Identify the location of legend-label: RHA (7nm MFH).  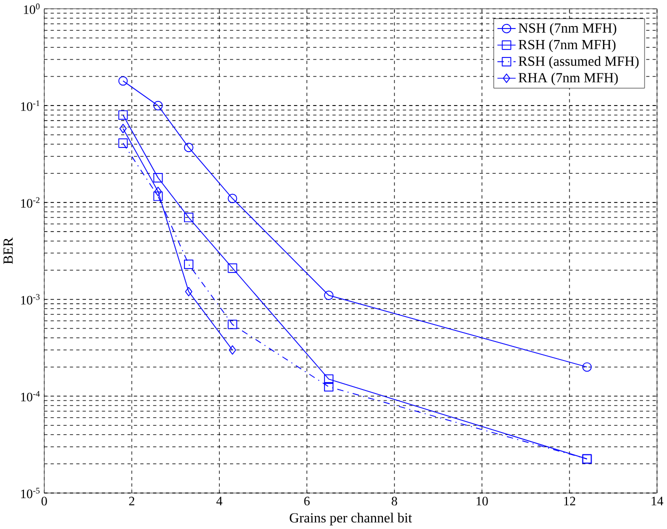
(568, 79).